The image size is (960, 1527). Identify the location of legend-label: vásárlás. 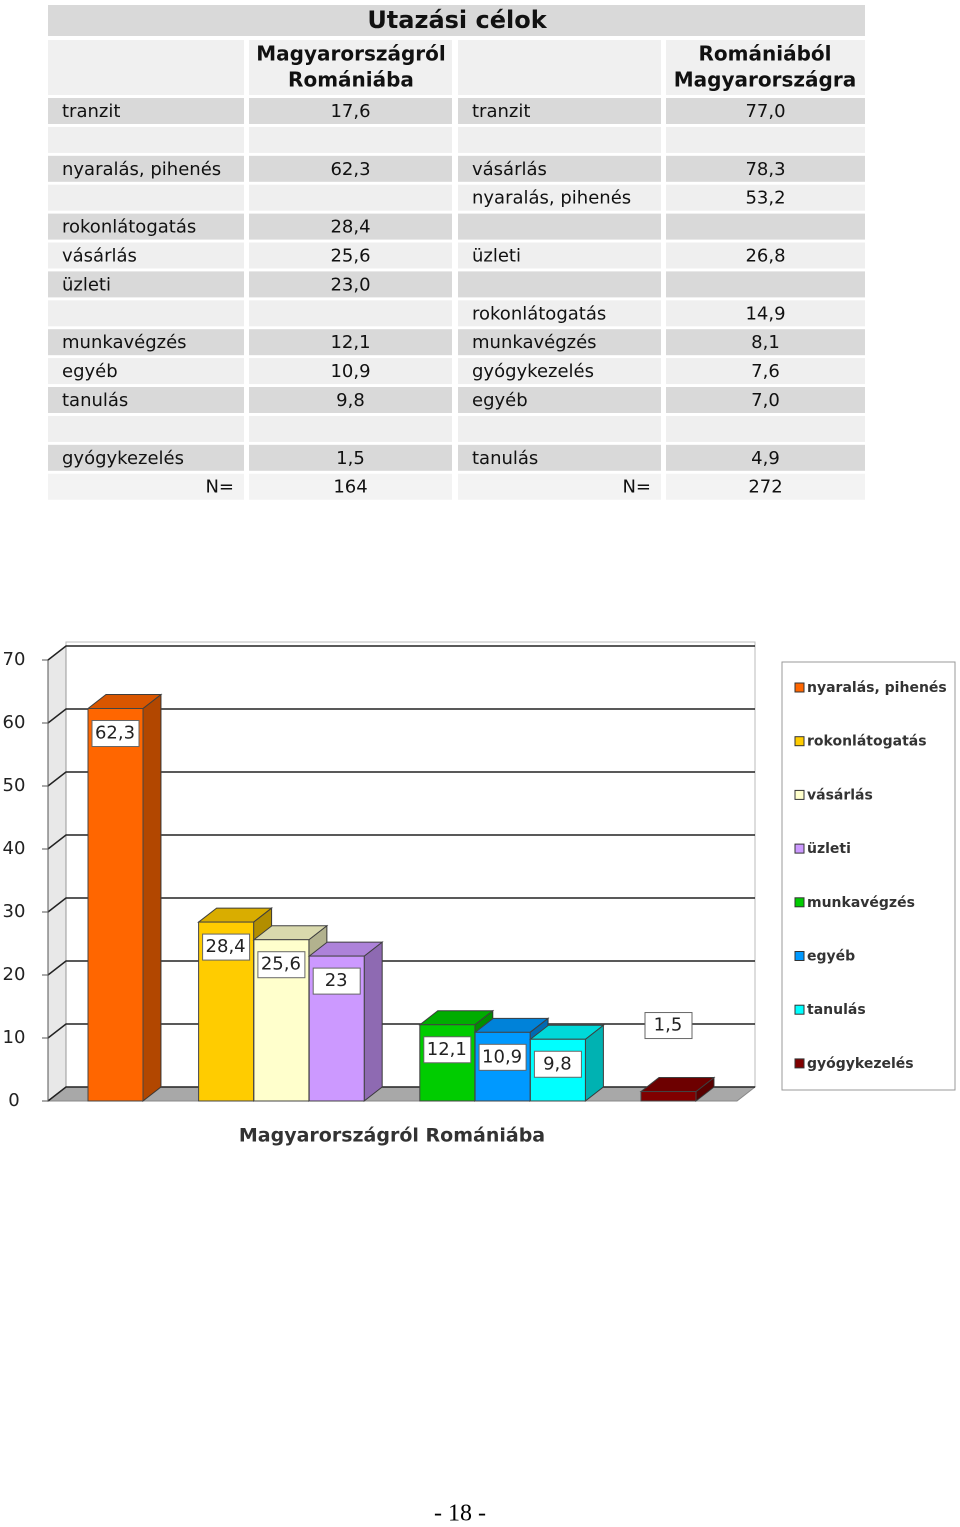
(840, 795).